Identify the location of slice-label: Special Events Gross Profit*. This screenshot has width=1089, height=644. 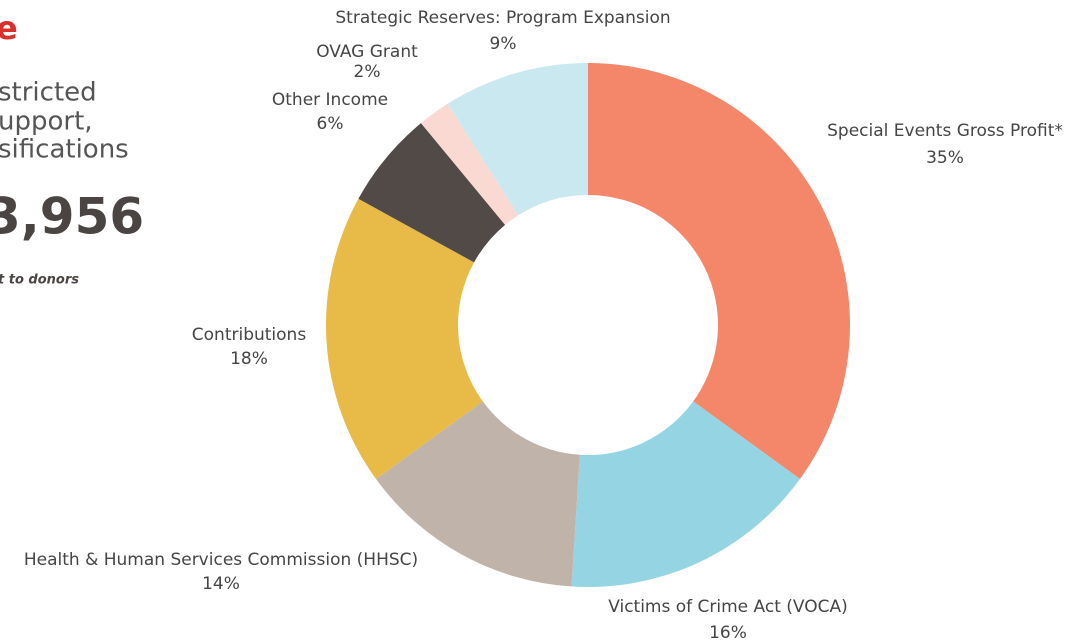
(945, 131).